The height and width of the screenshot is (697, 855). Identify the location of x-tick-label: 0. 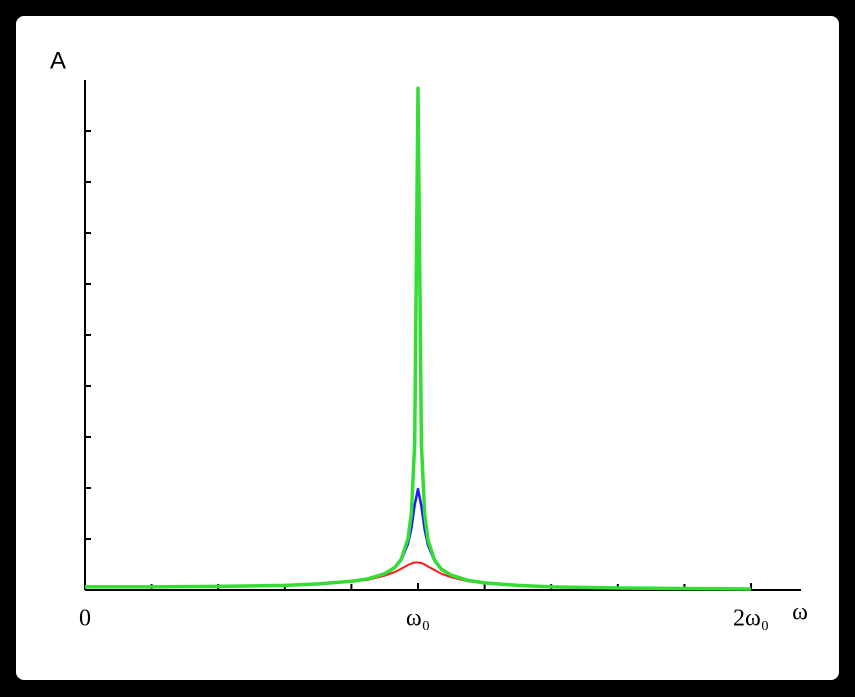
(85, 619).